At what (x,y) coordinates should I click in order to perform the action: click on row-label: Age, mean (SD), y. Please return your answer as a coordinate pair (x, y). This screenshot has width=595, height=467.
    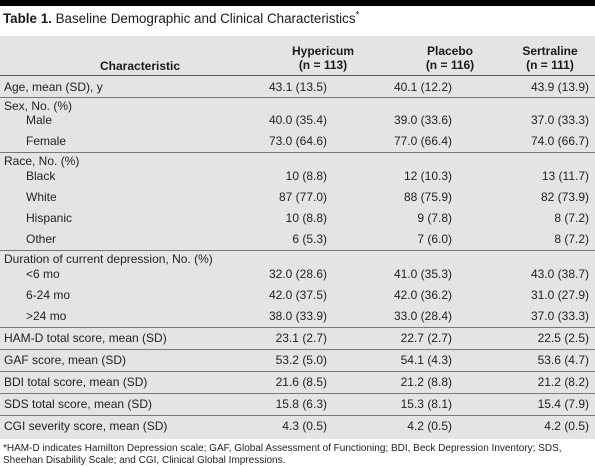
    Looking at the image, I should click on (53, 87).